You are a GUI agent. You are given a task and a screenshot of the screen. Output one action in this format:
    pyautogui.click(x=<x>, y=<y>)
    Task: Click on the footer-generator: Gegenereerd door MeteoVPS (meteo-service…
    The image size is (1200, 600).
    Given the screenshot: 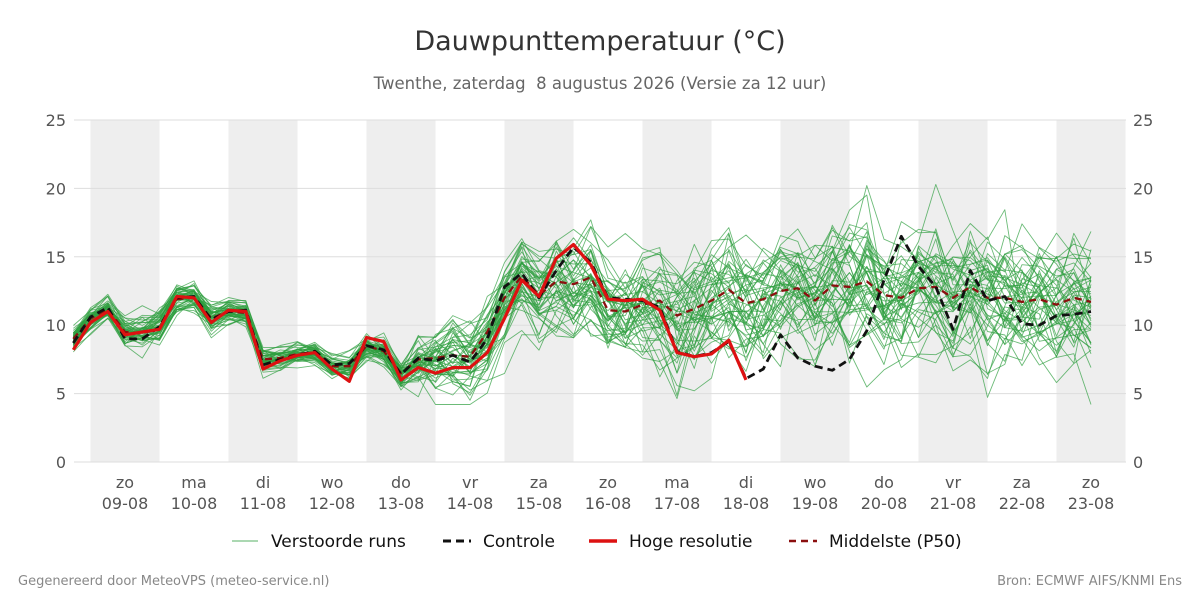 What is the action you would take?
    pyautogui.click(x=173, y=581)
    